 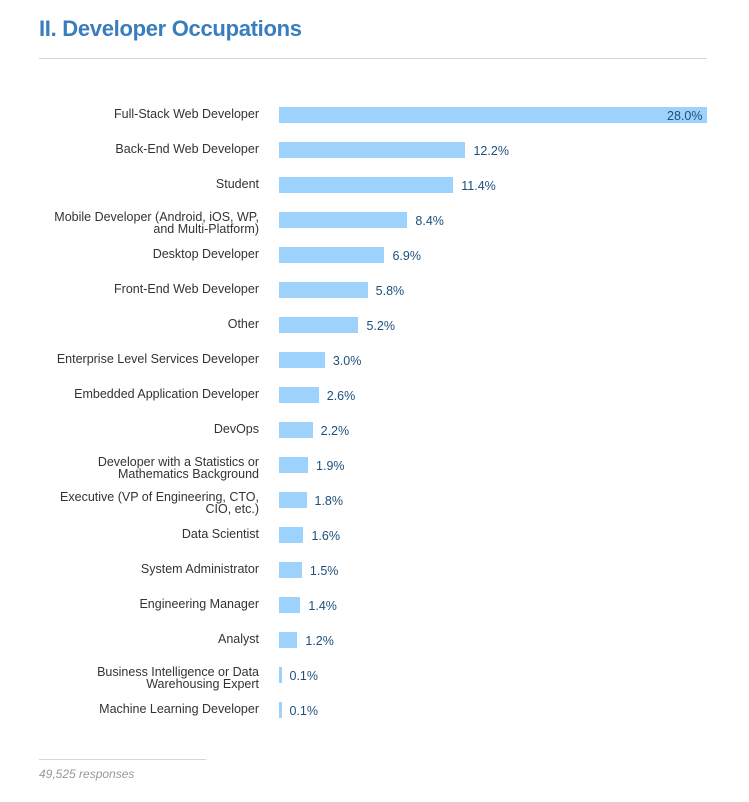 I want to click on category-label-line: Engineering Manager, so click(x=199, y=604).